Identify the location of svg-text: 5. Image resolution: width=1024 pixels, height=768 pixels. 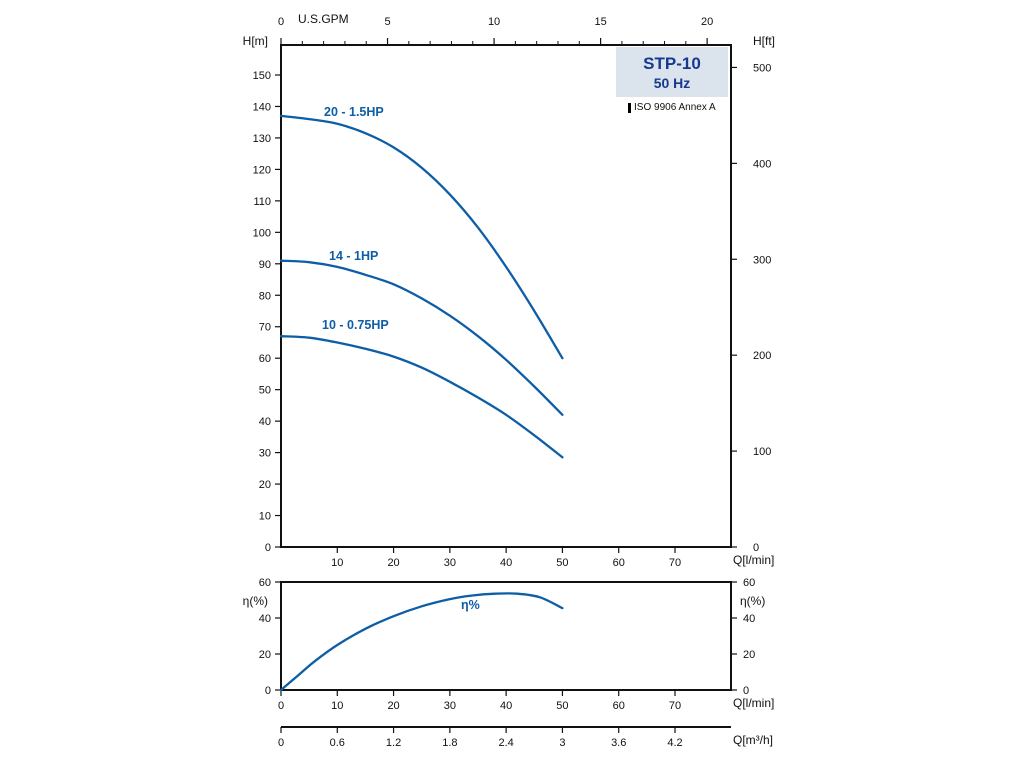
(387, 22).